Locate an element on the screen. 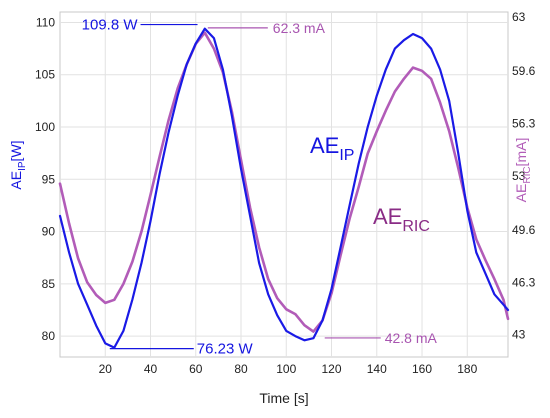 Image resolution: width=550 pixels, height=418 pixels. x-tick-label: 20 is located at coordinates (106, 369).